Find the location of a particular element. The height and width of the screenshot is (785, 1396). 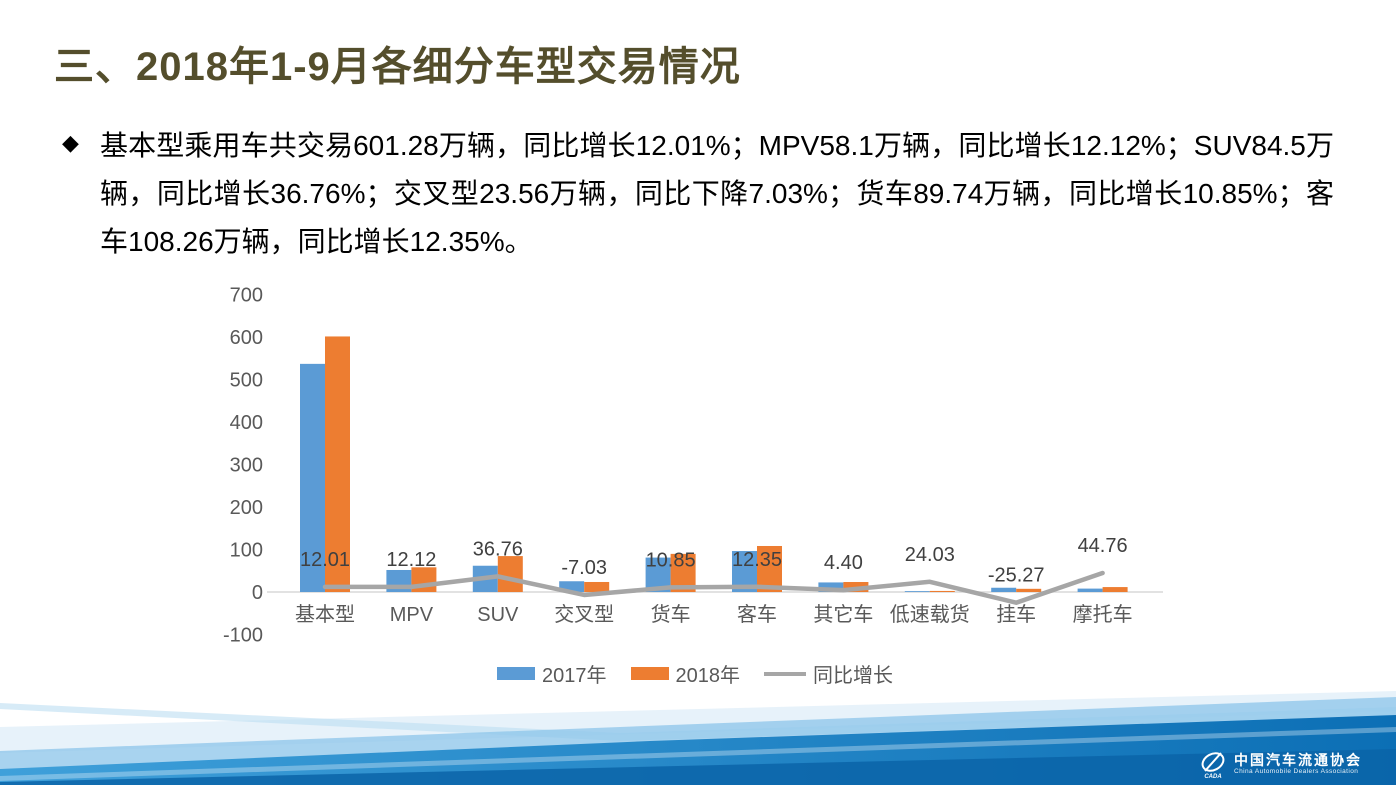

y-axis-tick-label: 500 is located at coordinates (246, 381).